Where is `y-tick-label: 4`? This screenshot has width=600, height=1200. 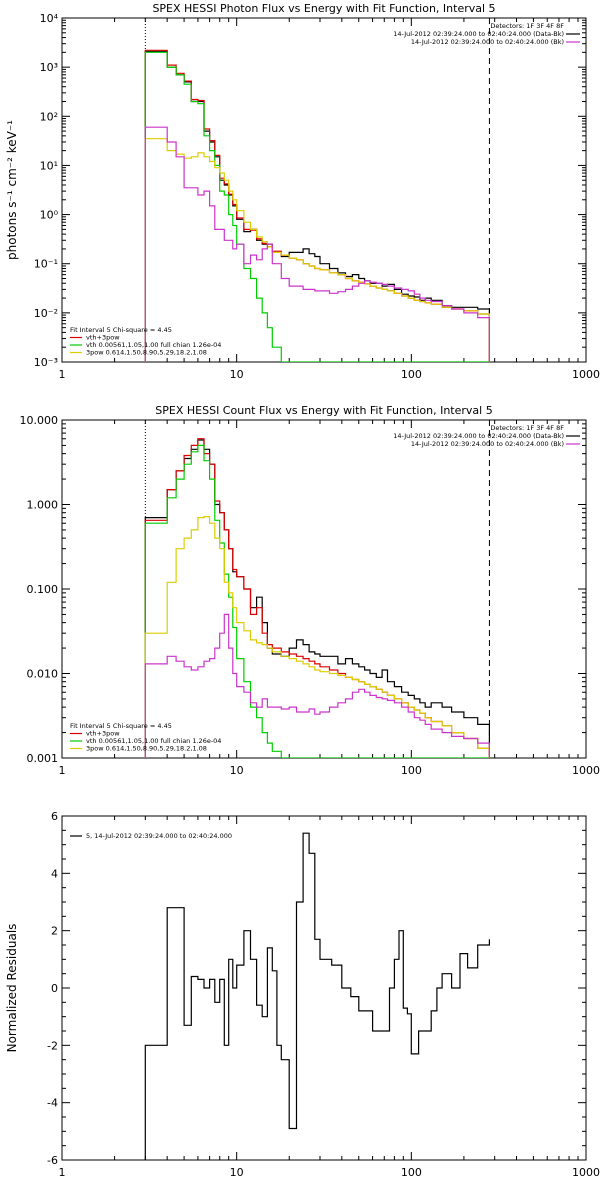
y-tick-label: 4 is located at coordinates (54, 873).